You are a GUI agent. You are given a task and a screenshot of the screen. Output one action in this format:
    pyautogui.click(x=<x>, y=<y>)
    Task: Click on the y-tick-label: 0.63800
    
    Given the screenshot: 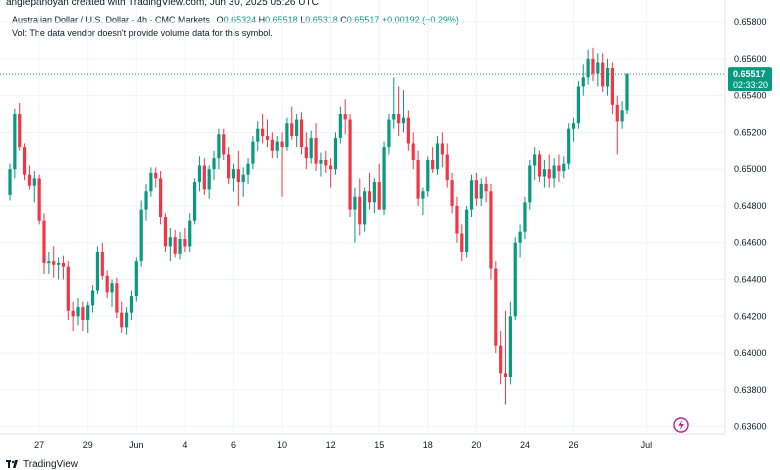 What is the action you would take?
    pyautogui.click(x=750, y=390)
    